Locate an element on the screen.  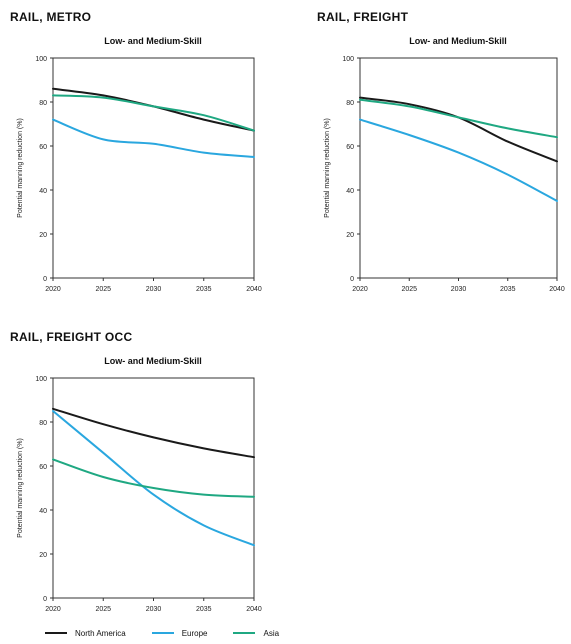
chart-legend: North America Europe Asia is located at coordinates (162, 633).